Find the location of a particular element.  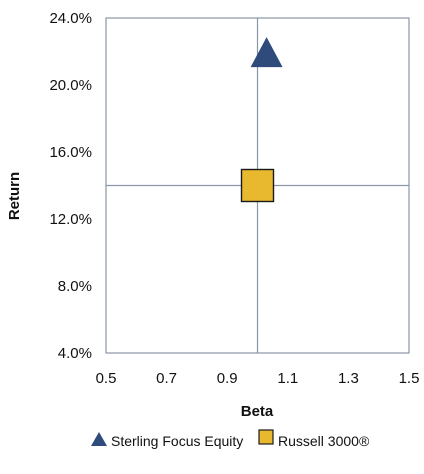

legend-label: Sterling Focus Equity is located at coordinates (177, 441).